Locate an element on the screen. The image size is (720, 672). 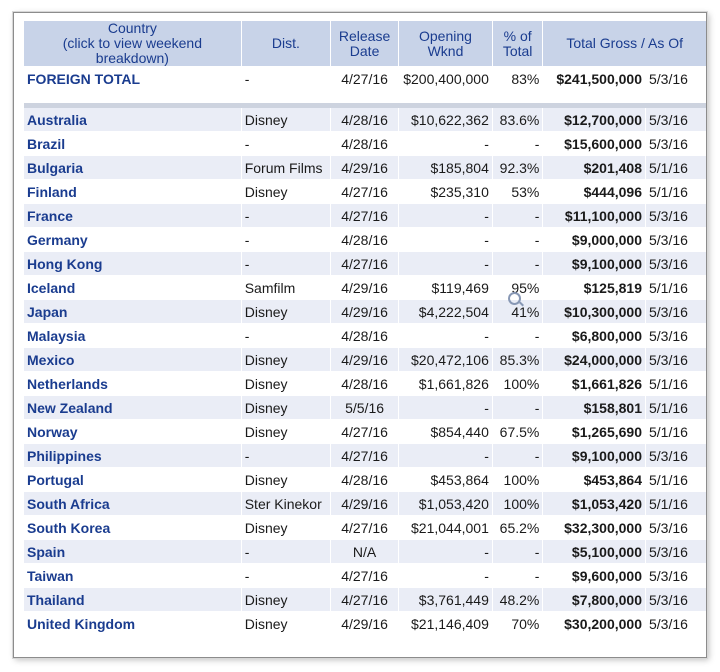
gross-cell: $9,600,000 is located at coordinates (594, 575).